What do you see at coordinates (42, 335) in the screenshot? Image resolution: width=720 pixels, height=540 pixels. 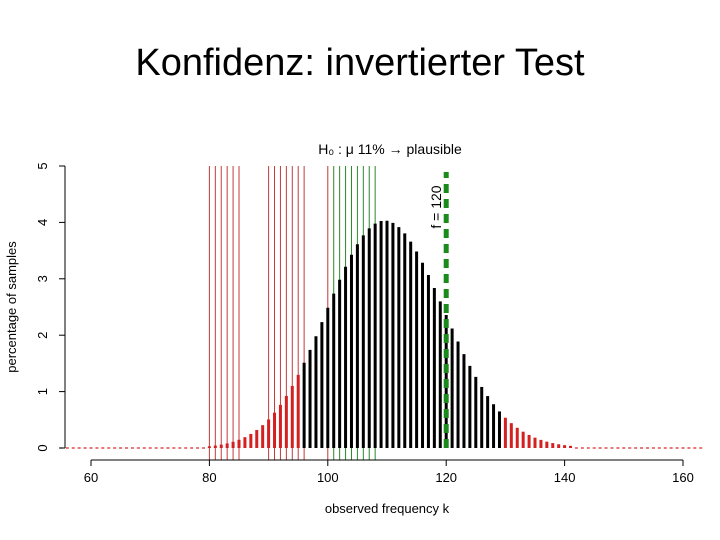 I see `y-tick-label: 2` at bounding box center [42, 335].